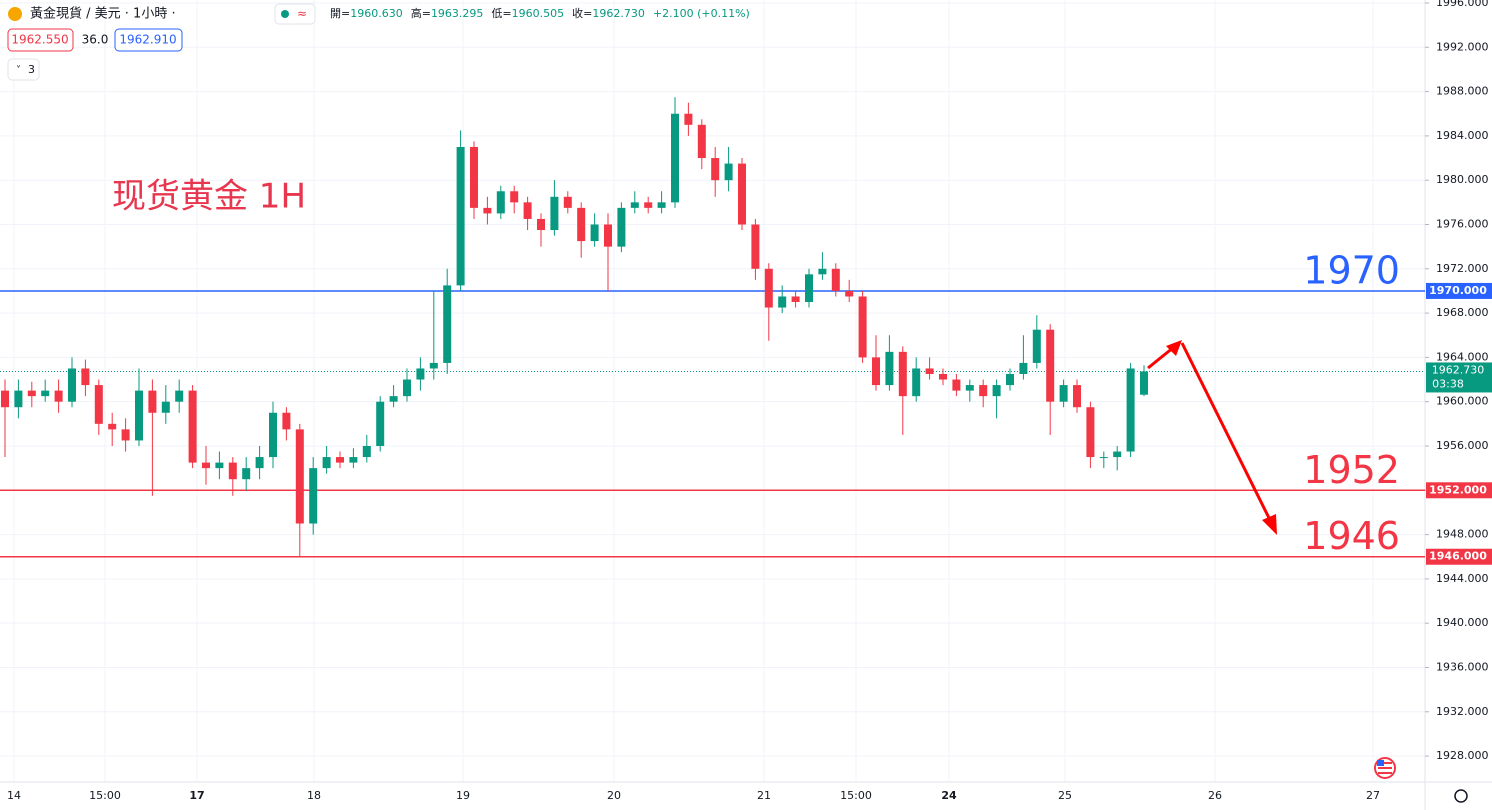 The width and height of the screenshot is (1492, 810). Describe the element at coordinates (196, 795) in the screenshot. I see `x-tick-label: 17` at that location.